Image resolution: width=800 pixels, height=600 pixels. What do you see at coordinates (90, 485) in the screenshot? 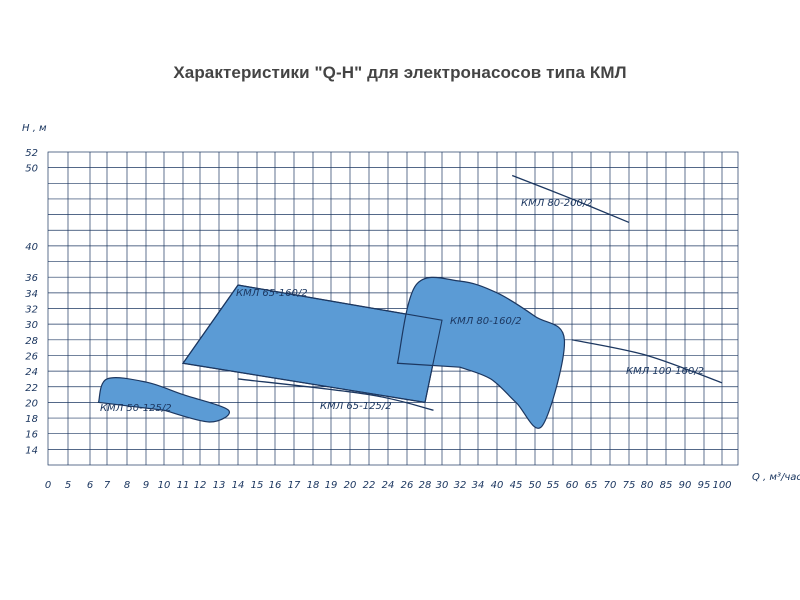
I see `x-tick-label: 6` at bounding box center [90, 485].